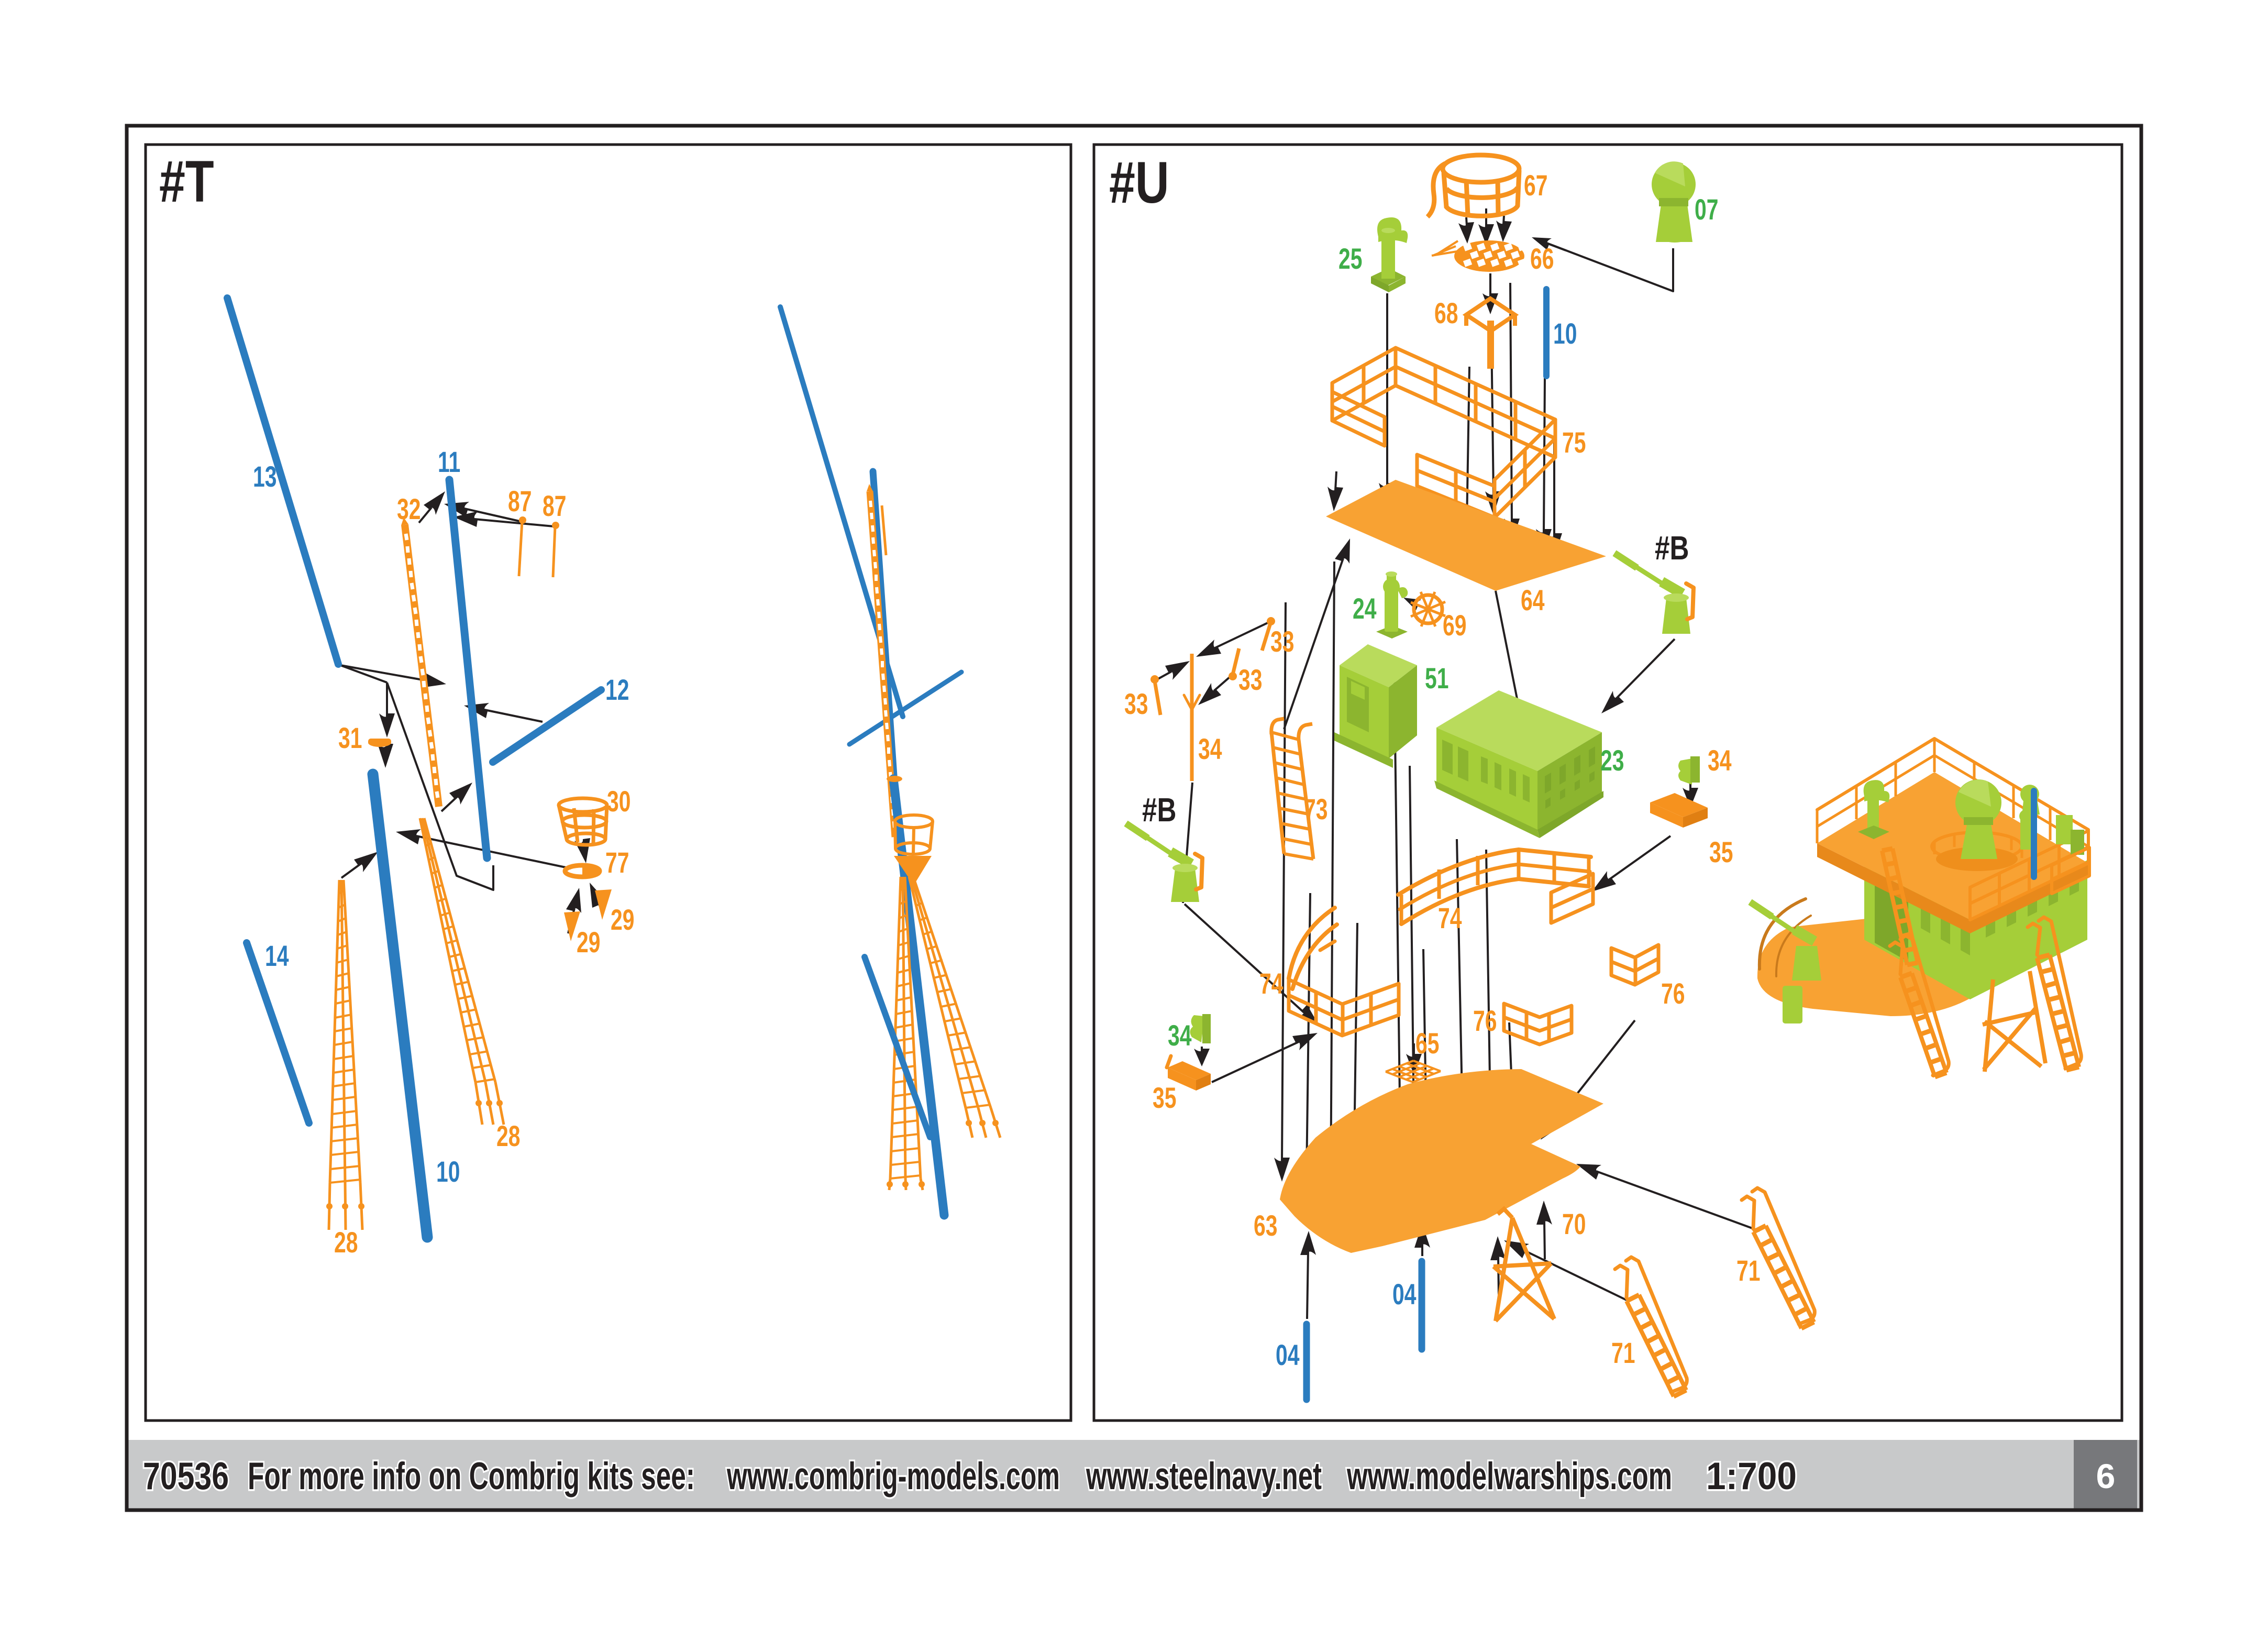  What do you see at coordinates (618, 802) in the screenshot?
I see `svg-text: 30` at bounding box center [618, 802].